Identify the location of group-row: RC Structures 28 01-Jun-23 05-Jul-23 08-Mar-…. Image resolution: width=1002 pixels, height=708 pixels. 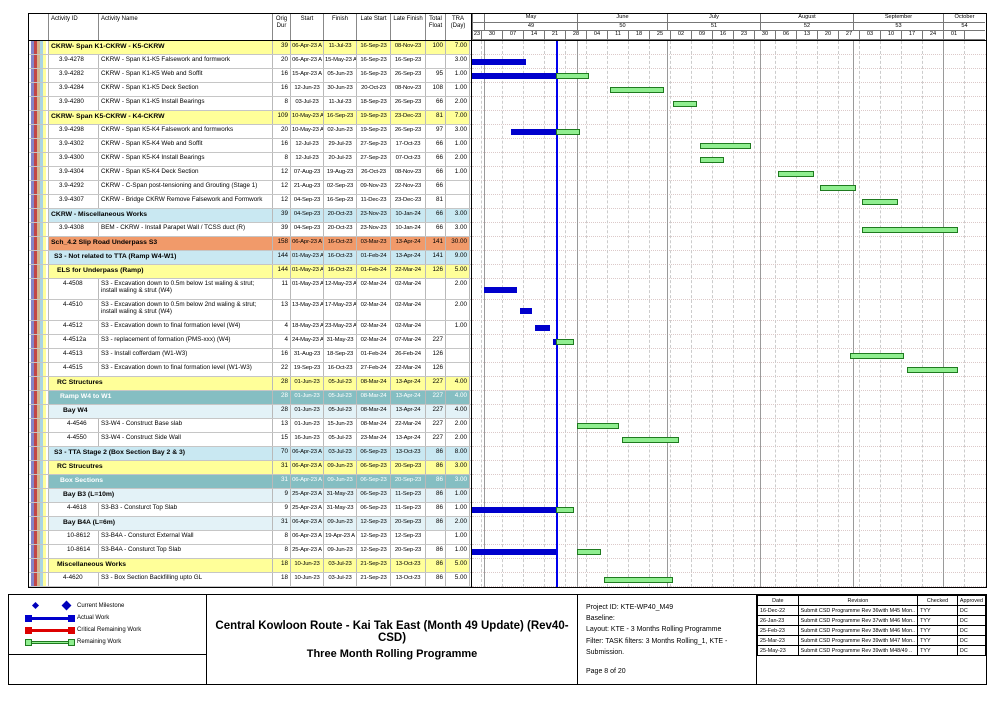
(250, 384).